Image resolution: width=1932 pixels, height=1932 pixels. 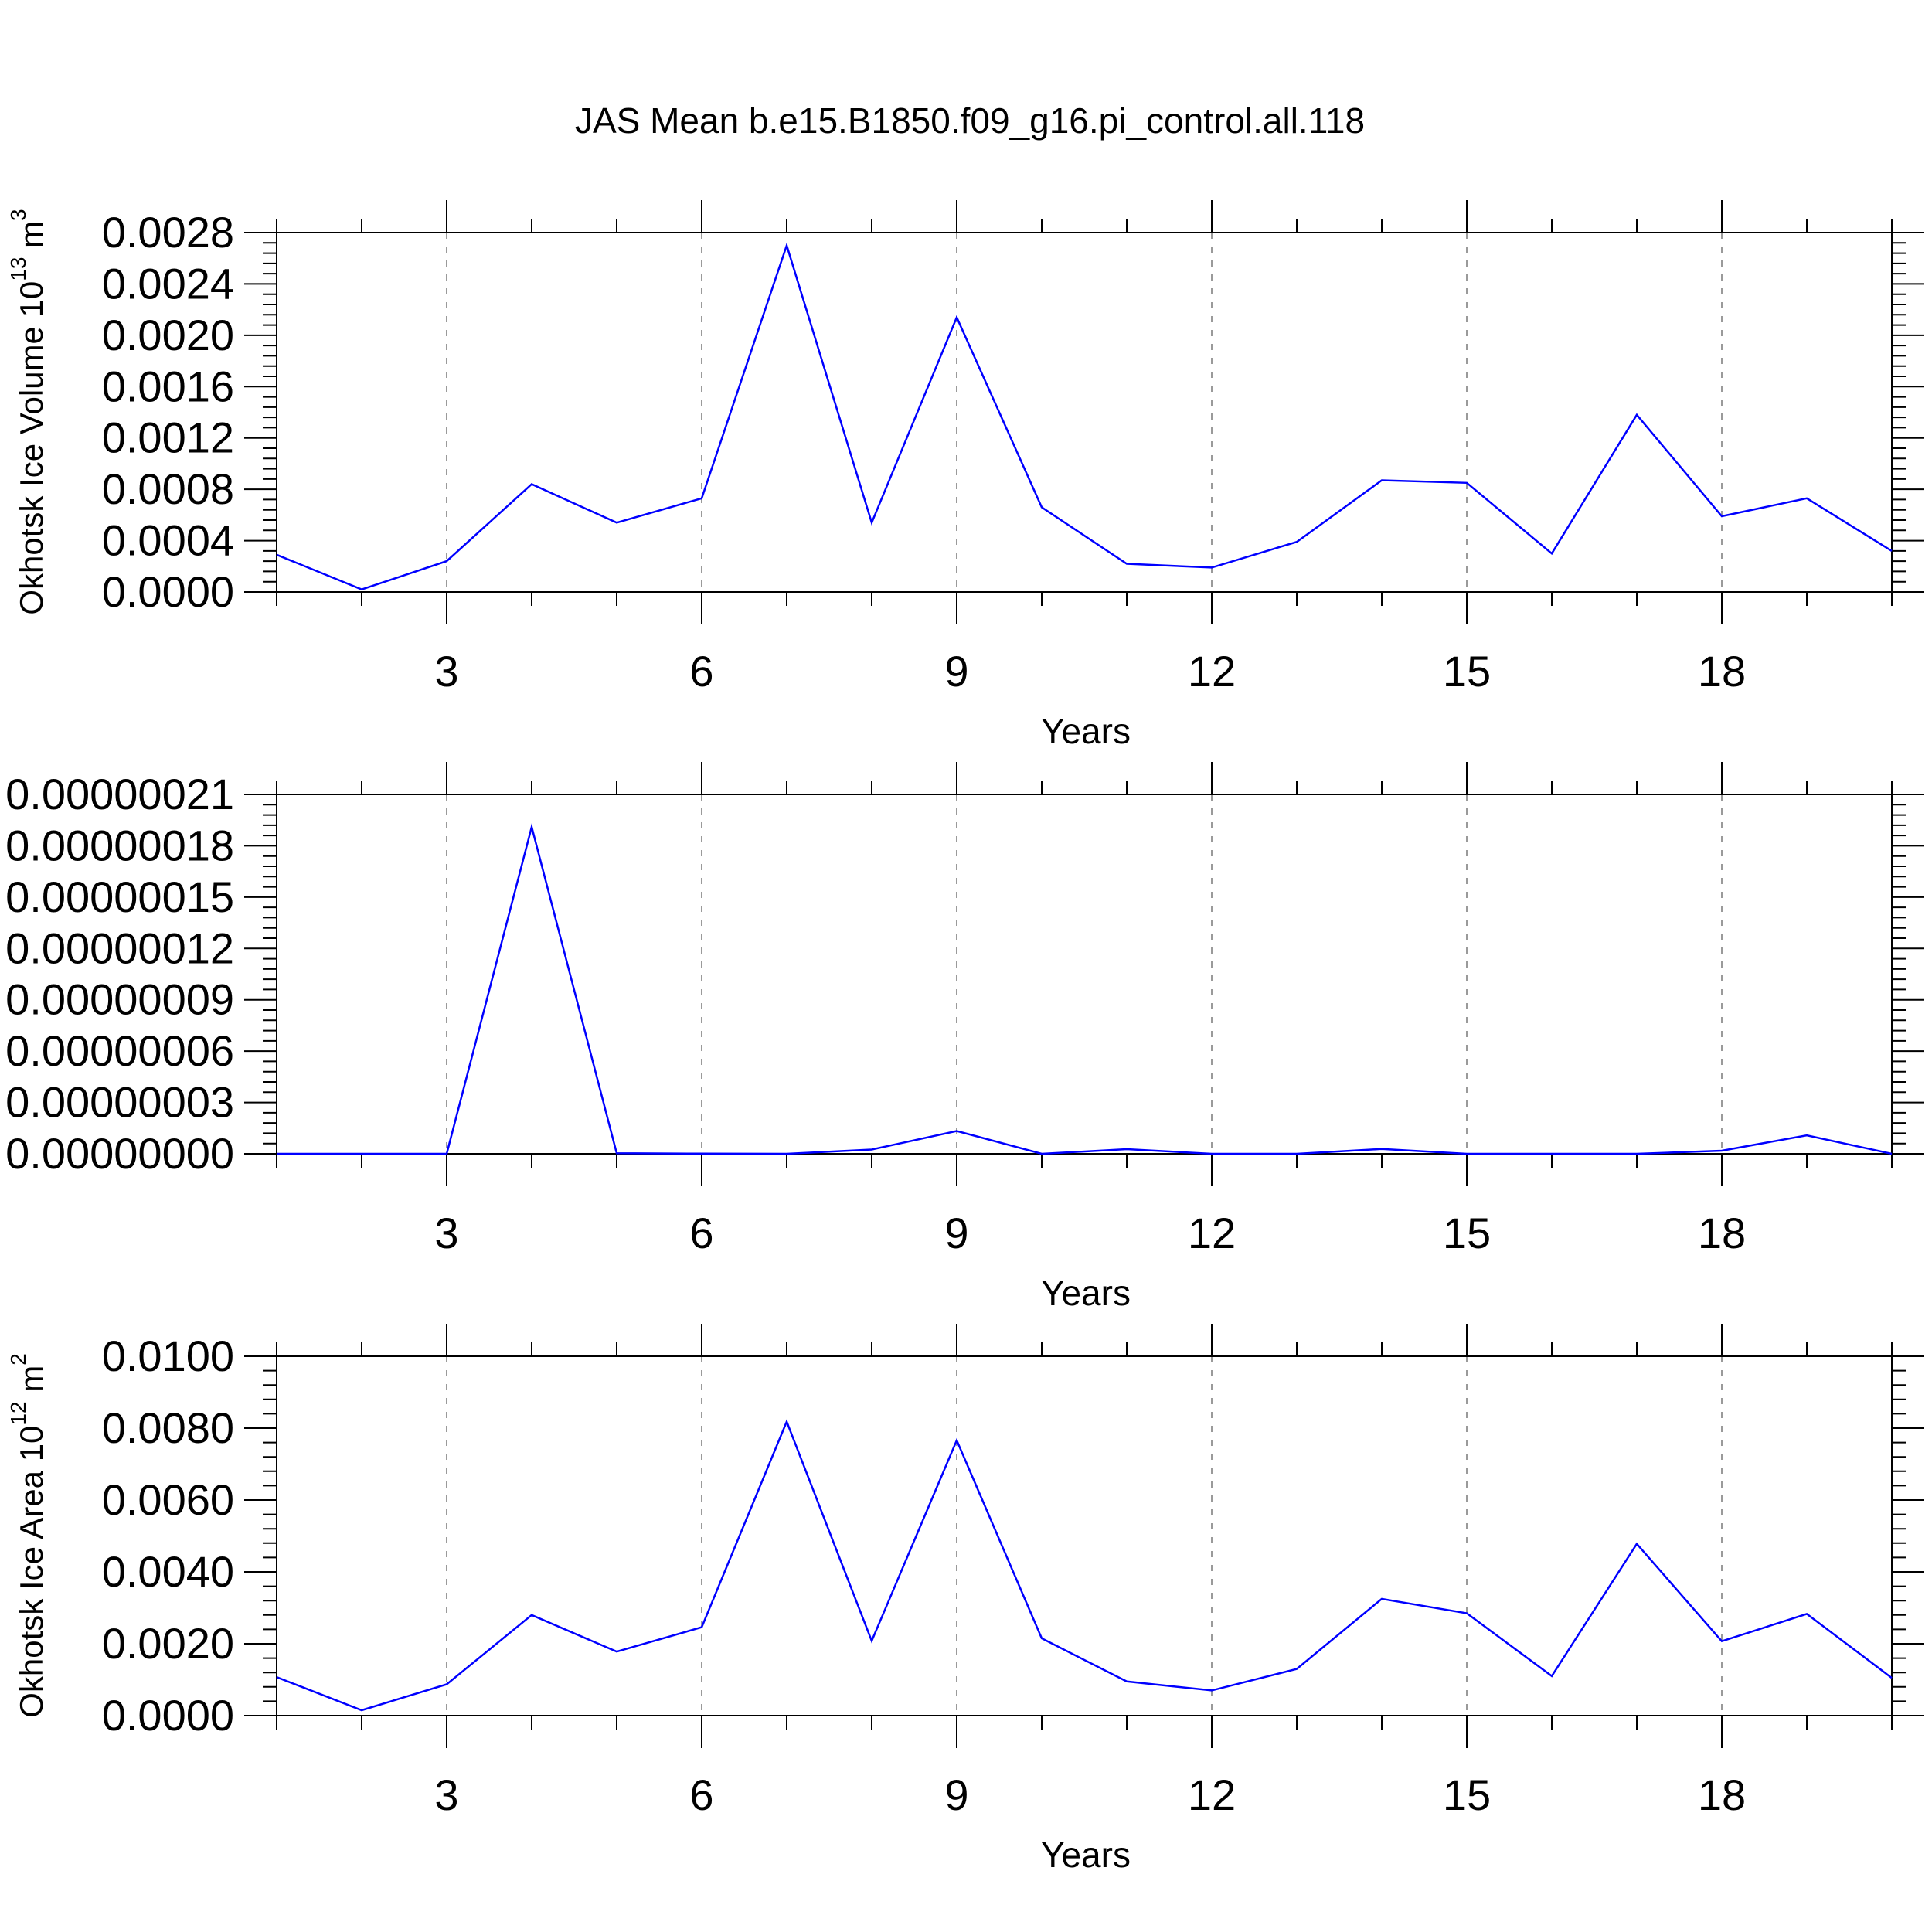 I want to click on y-axis-label: Okhotsk Ice Area 1012 m2, so click(x=27, y=1536).